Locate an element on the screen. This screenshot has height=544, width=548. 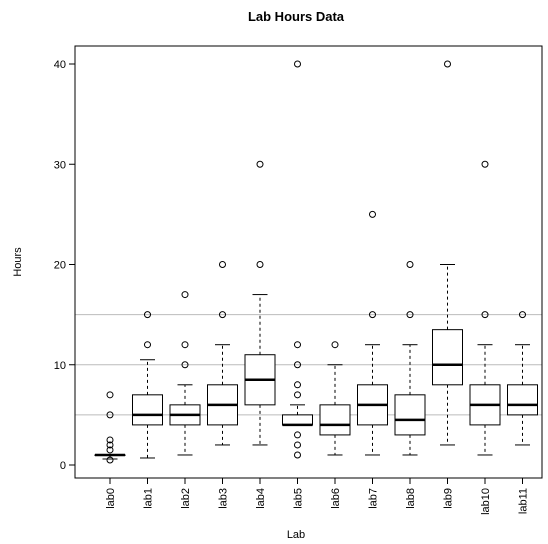
x-tick-label: lab5 is located at coordinates (299, 498).